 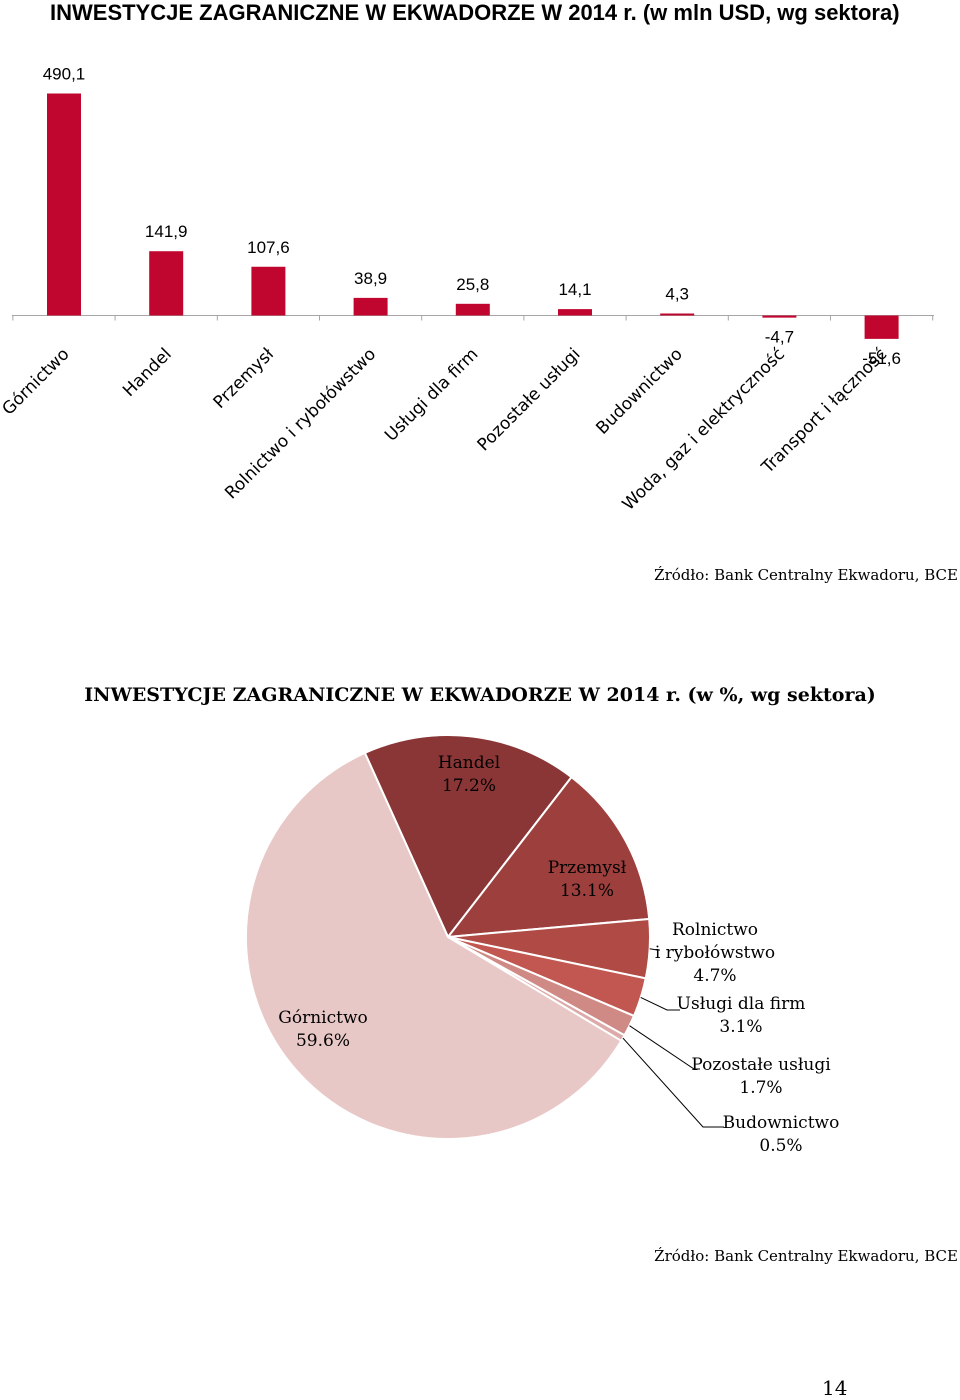 What do you see at coordinates (715, 930) in the screenshot?
I see `pie-category-label: Rolnictwo` at bounding box center [715, 930].